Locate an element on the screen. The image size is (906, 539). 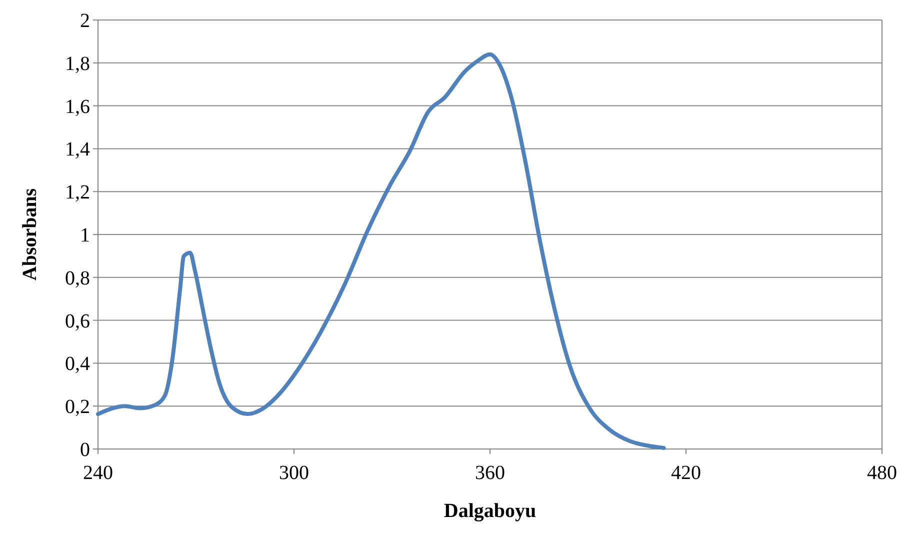
y-tick-label: 1,6 is located at coordinates (77, 107).